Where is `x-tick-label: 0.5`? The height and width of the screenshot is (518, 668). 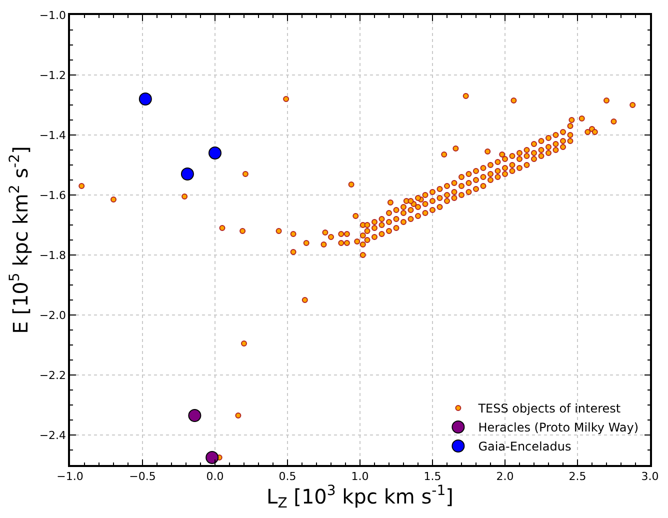 x-tick-label: 0.5 is located at coordinates (287, 476).